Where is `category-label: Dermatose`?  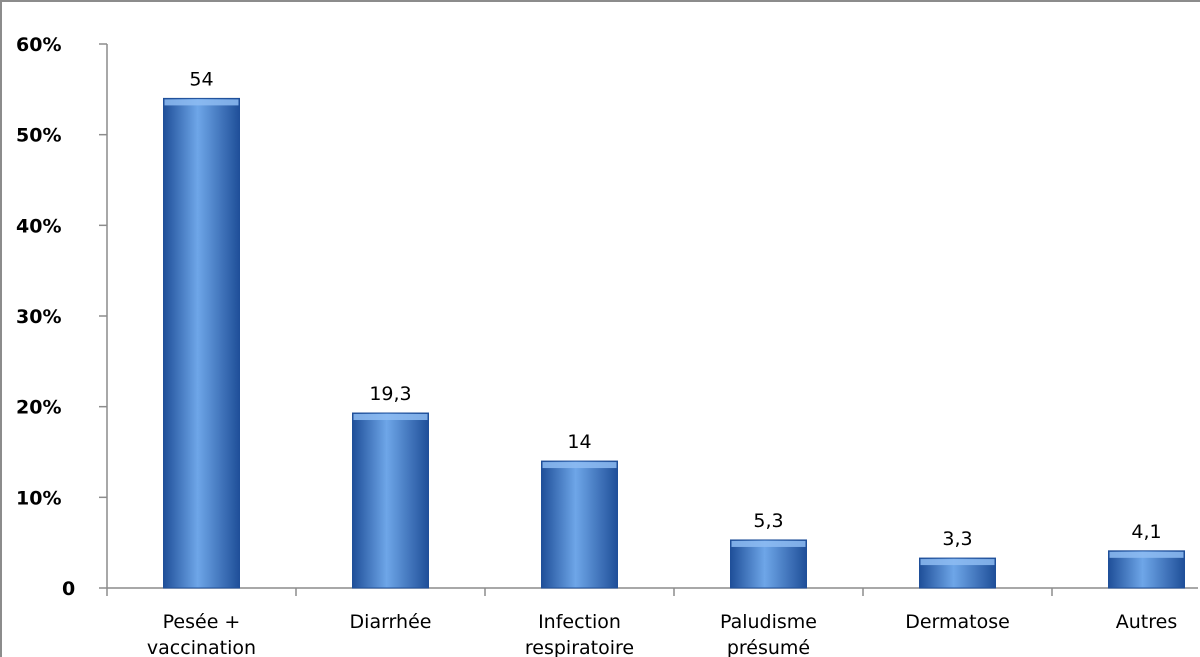
category-label: Dermatose is located at coordinates (957, 622).